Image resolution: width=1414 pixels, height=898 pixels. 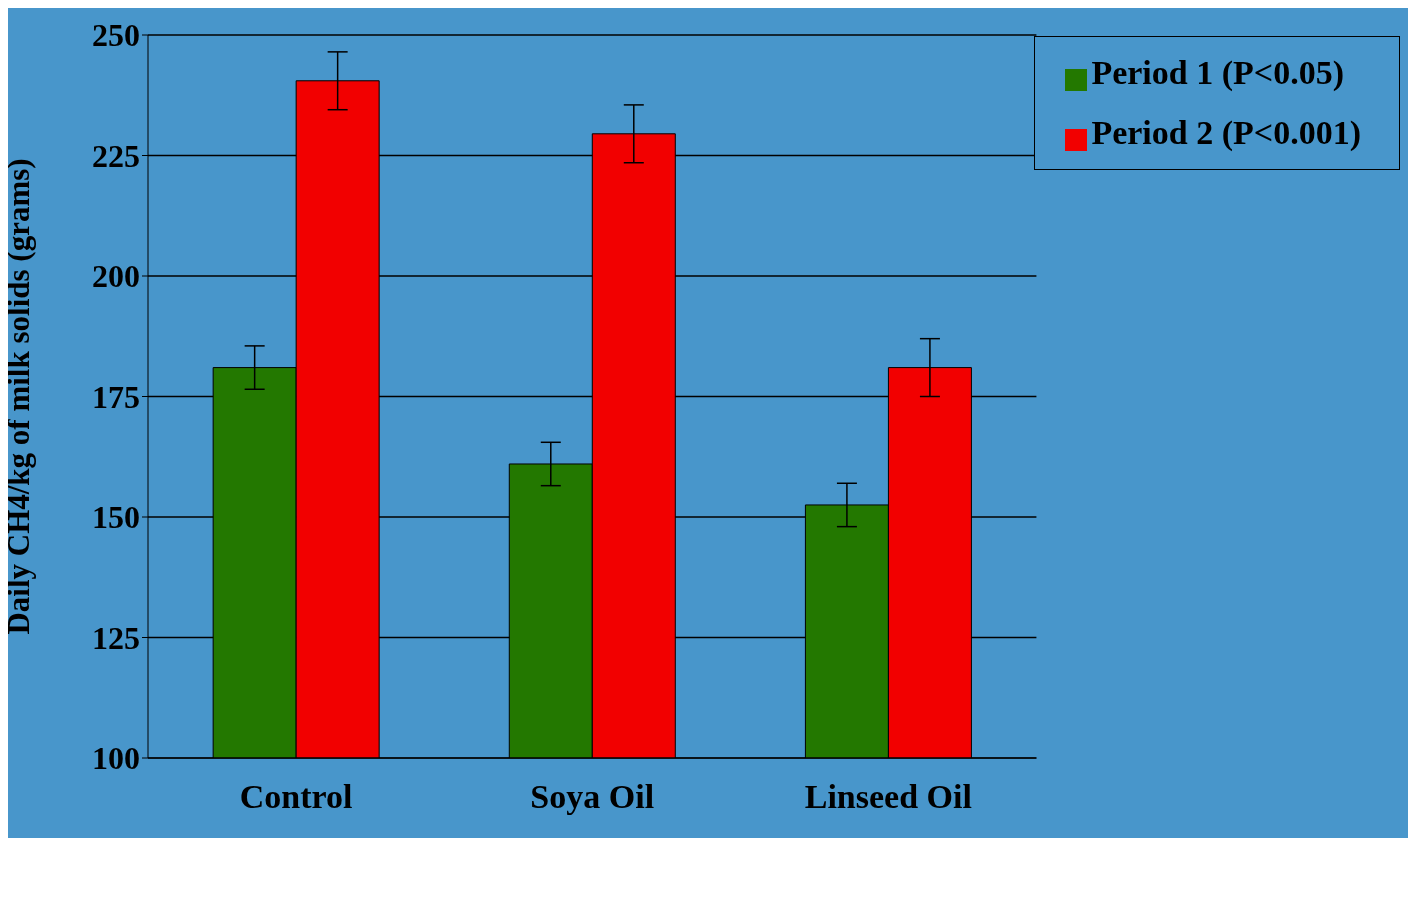 I want to click on y-tick-label: 100, so click(x=116, y=758).